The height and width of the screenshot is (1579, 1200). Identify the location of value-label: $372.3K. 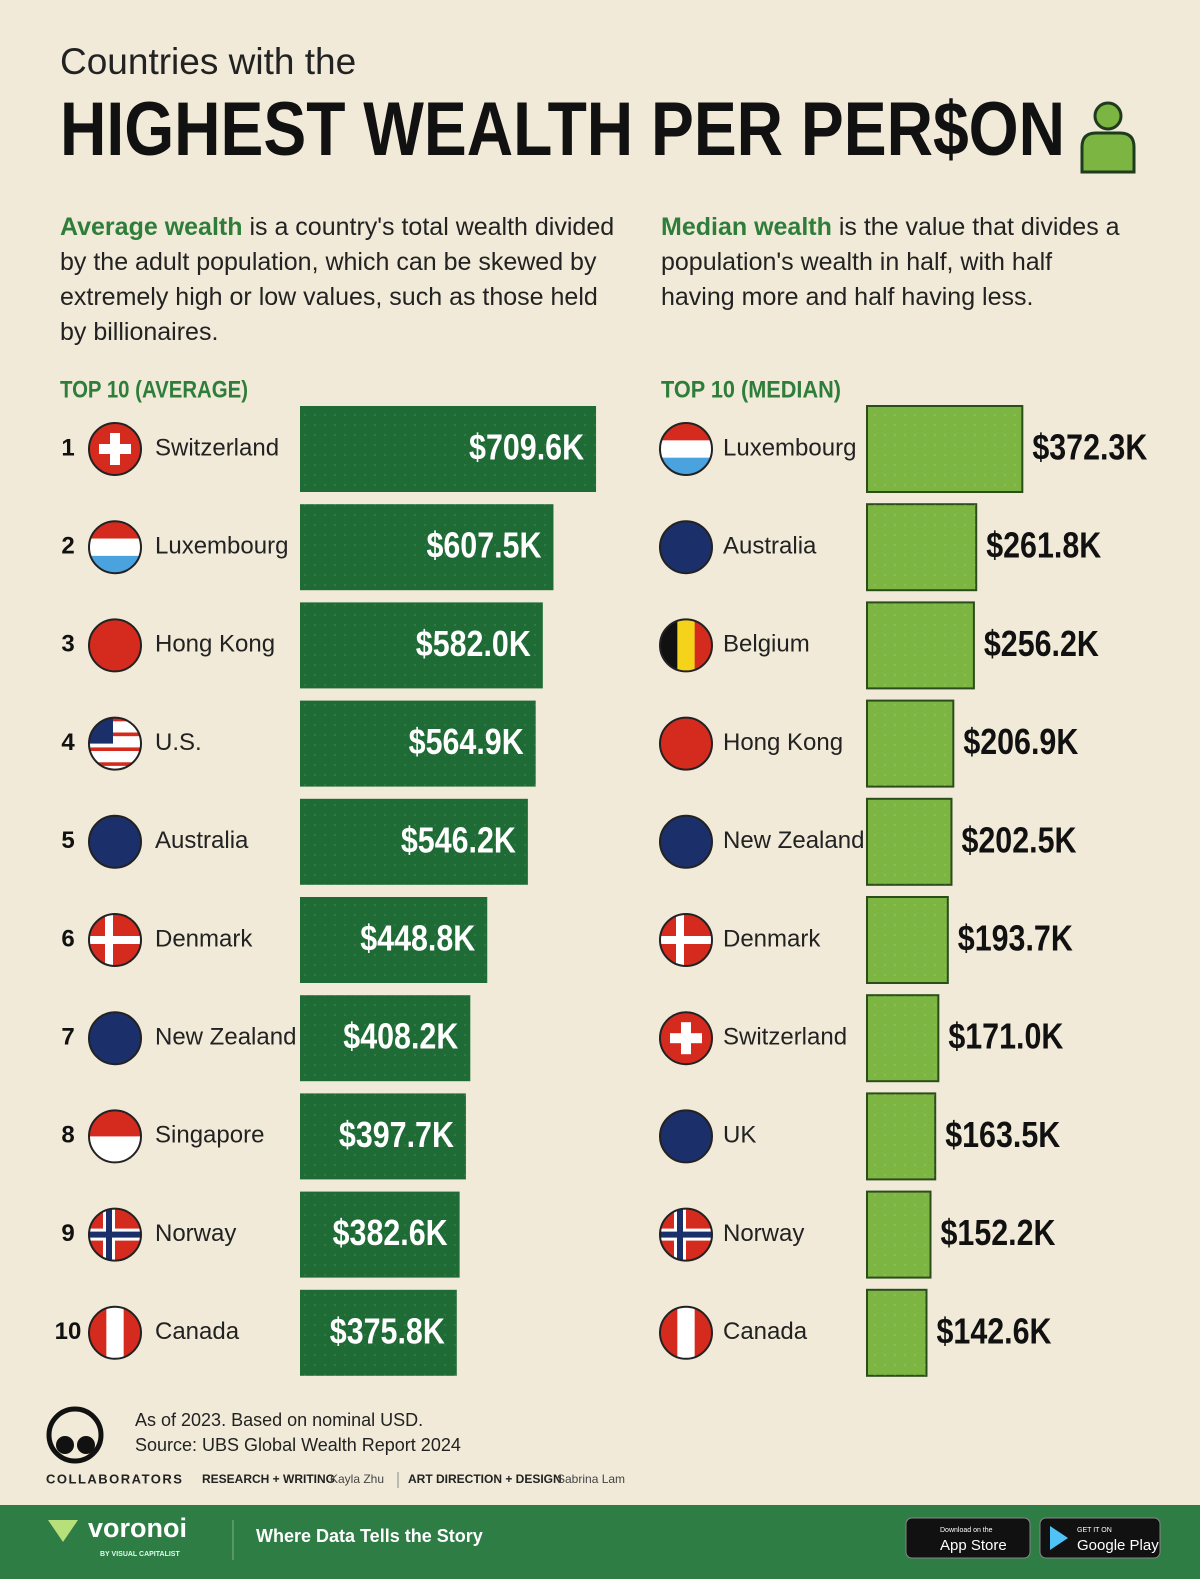
(1089, 447).